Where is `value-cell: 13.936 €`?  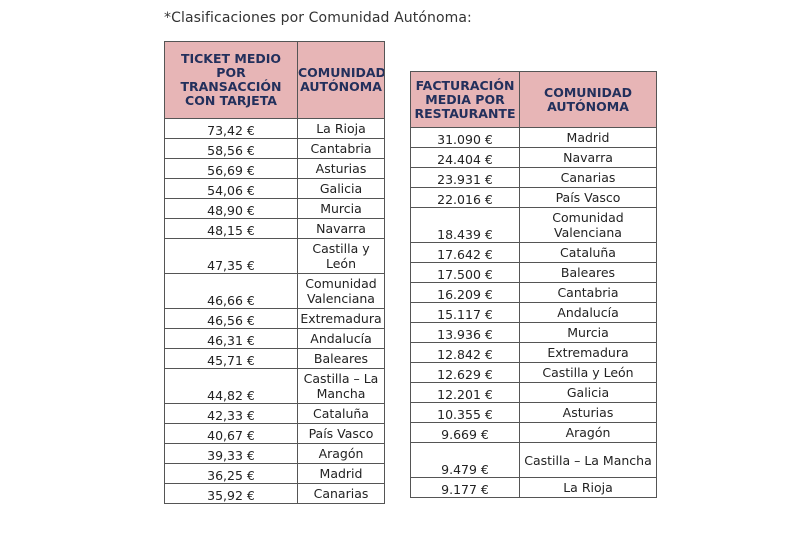 value-cell: 13.936 € is located at coordinates (465, 332).